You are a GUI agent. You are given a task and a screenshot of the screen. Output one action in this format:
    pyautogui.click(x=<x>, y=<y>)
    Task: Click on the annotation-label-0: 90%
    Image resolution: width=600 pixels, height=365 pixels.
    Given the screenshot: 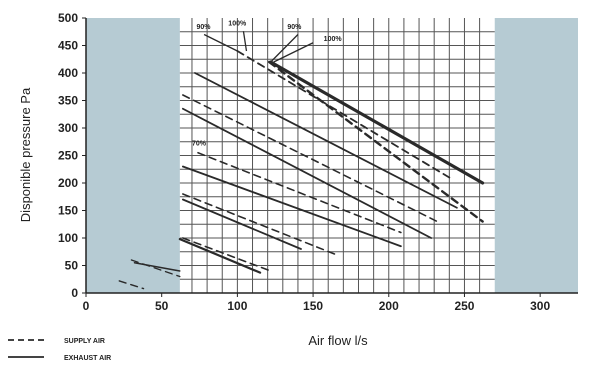 What is the action you would take?
    pyautogui.click(x=204, y=27)
    